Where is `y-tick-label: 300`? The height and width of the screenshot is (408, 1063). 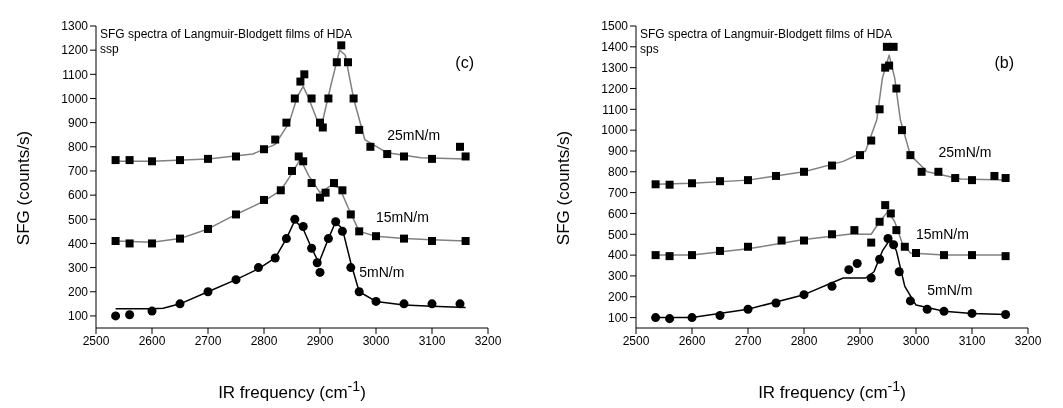
y-tick-label: 300 is located at coordinates (78, 267).